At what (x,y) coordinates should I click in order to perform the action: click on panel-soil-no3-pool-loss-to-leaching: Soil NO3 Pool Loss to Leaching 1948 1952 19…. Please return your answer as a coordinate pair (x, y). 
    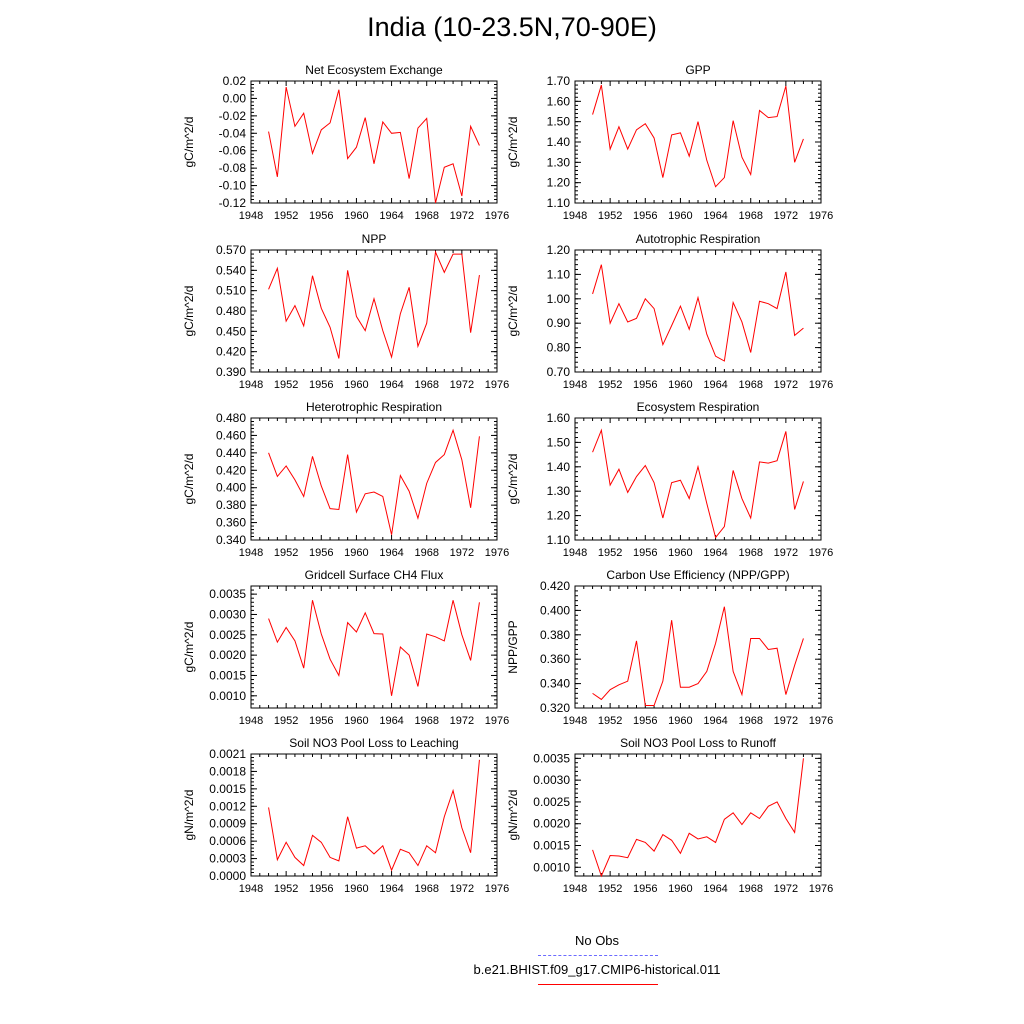
    Looking at the image, I should click on (345, 815).